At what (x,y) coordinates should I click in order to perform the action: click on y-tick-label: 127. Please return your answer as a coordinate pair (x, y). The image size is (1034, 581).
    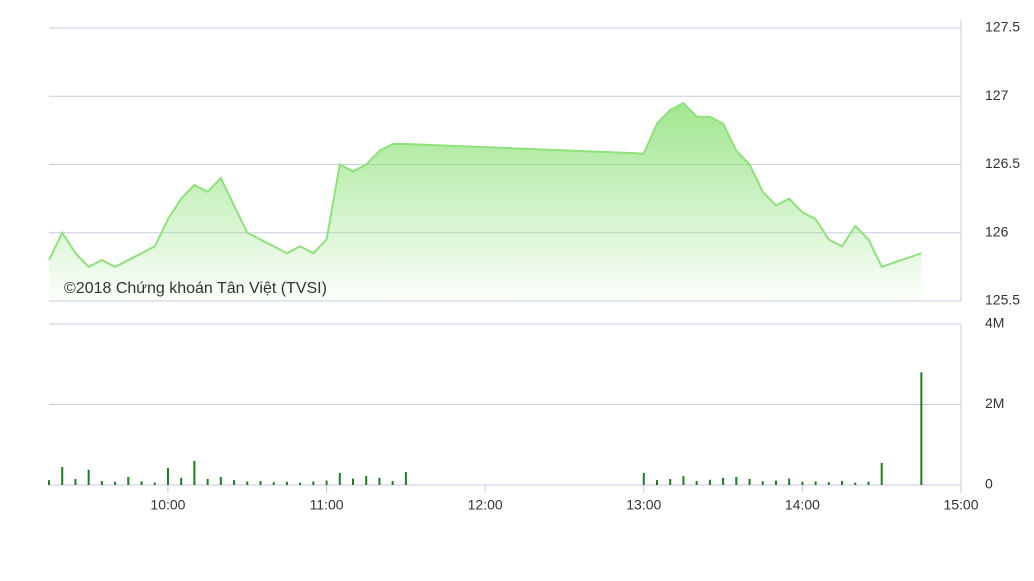
    Looking at the image, I should click on (997, 95).